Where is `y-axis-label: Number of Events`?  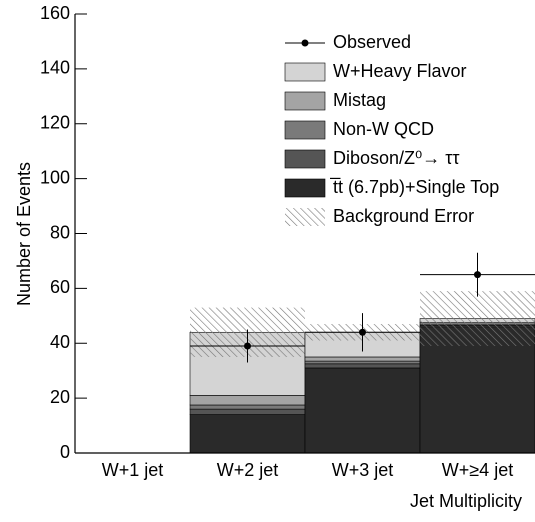
y-axis-label: Number of Events is located at coordinates (24, 234).